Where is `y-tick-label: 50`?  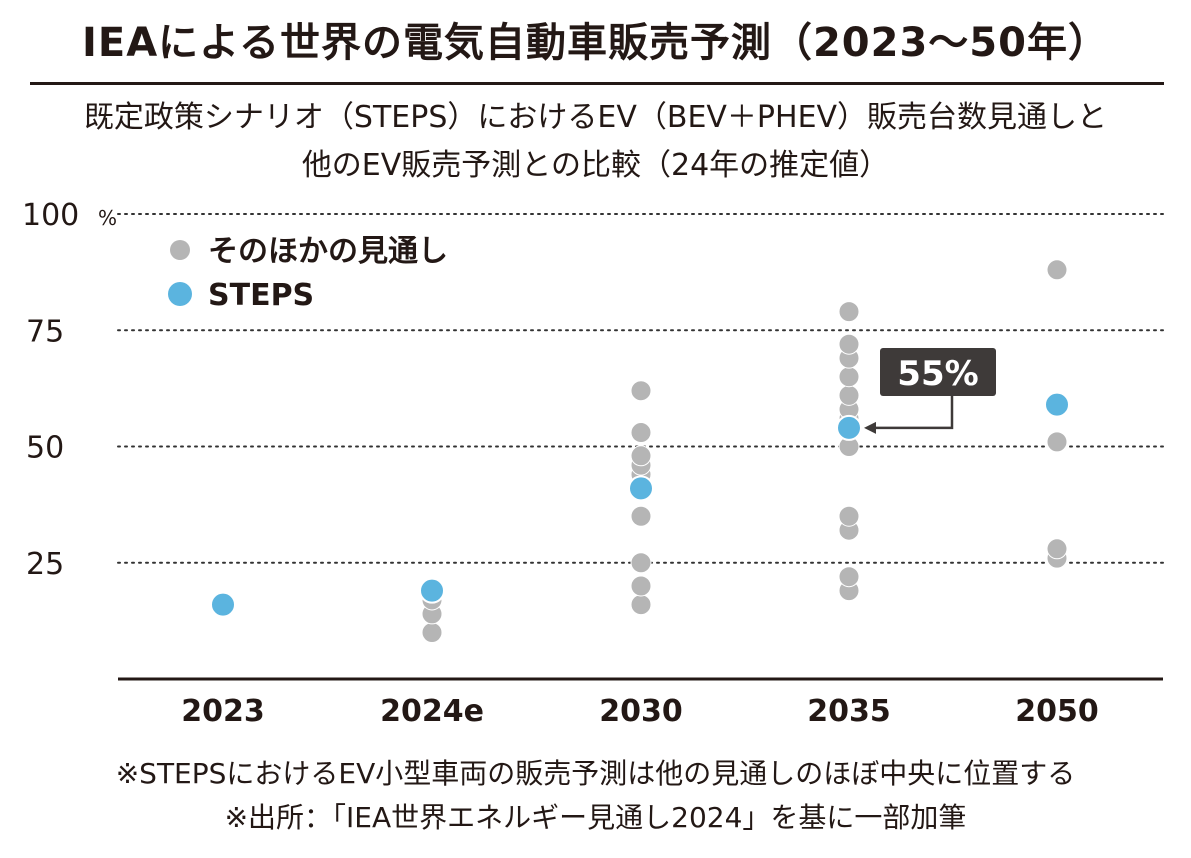
y-tick-label: 50 is located at coordinates (45, 448).